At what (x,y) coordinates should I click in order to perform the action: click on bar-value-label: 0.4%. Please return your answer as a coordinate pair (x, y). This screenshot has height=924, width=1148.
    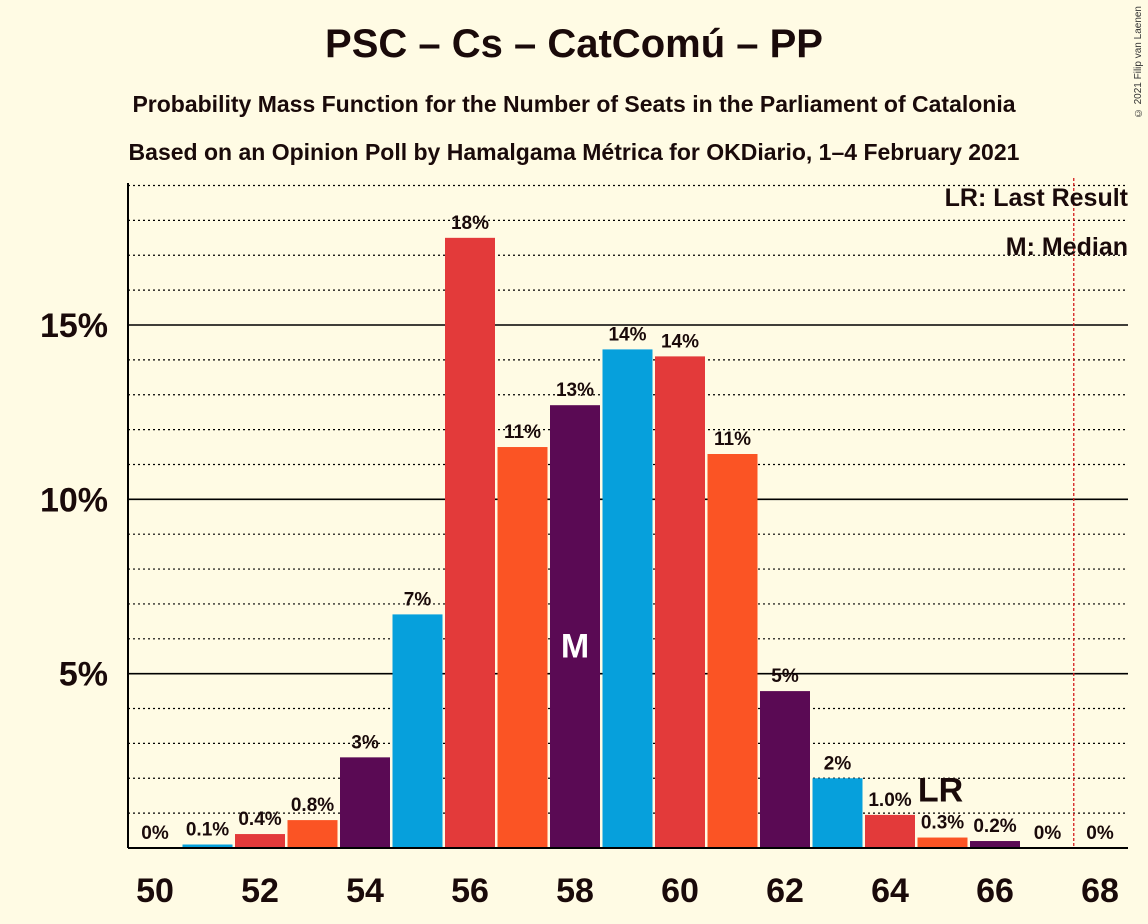
    Looking at the image, I should click on (259, 819).